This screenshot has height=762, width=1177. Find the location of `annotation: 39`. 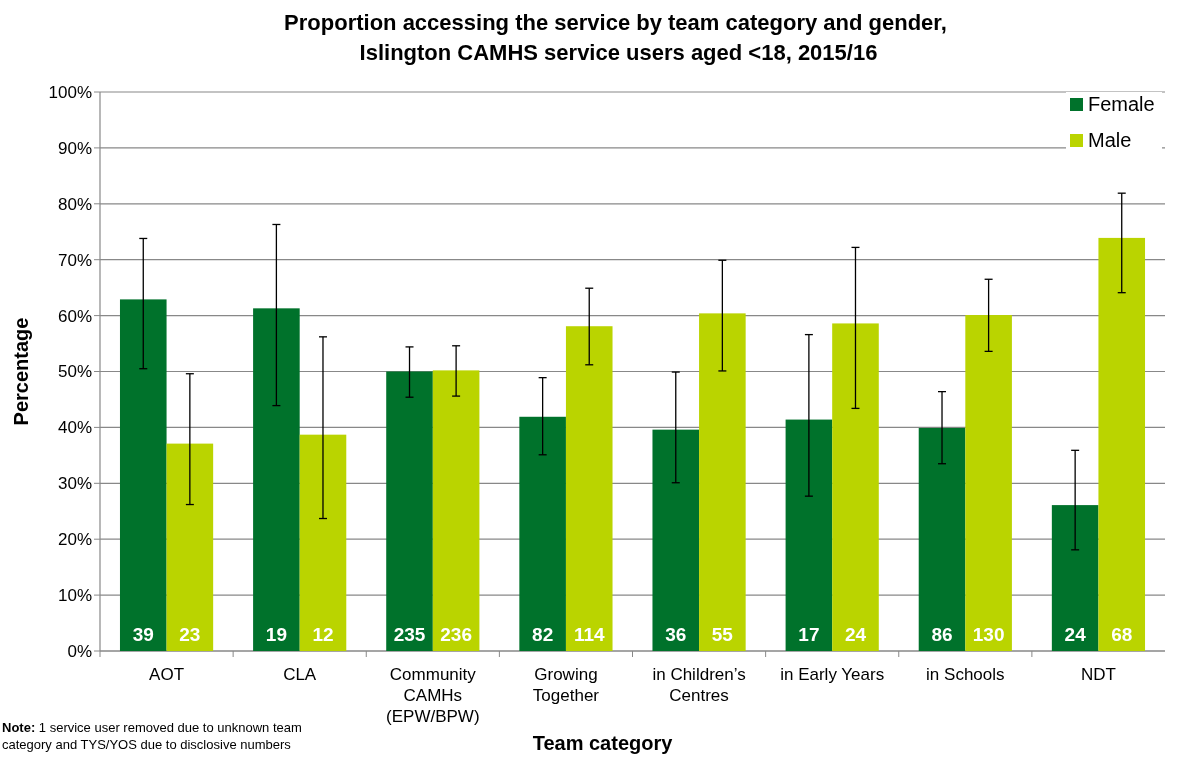

annotation: 39 is located at coordinates (143, 634).